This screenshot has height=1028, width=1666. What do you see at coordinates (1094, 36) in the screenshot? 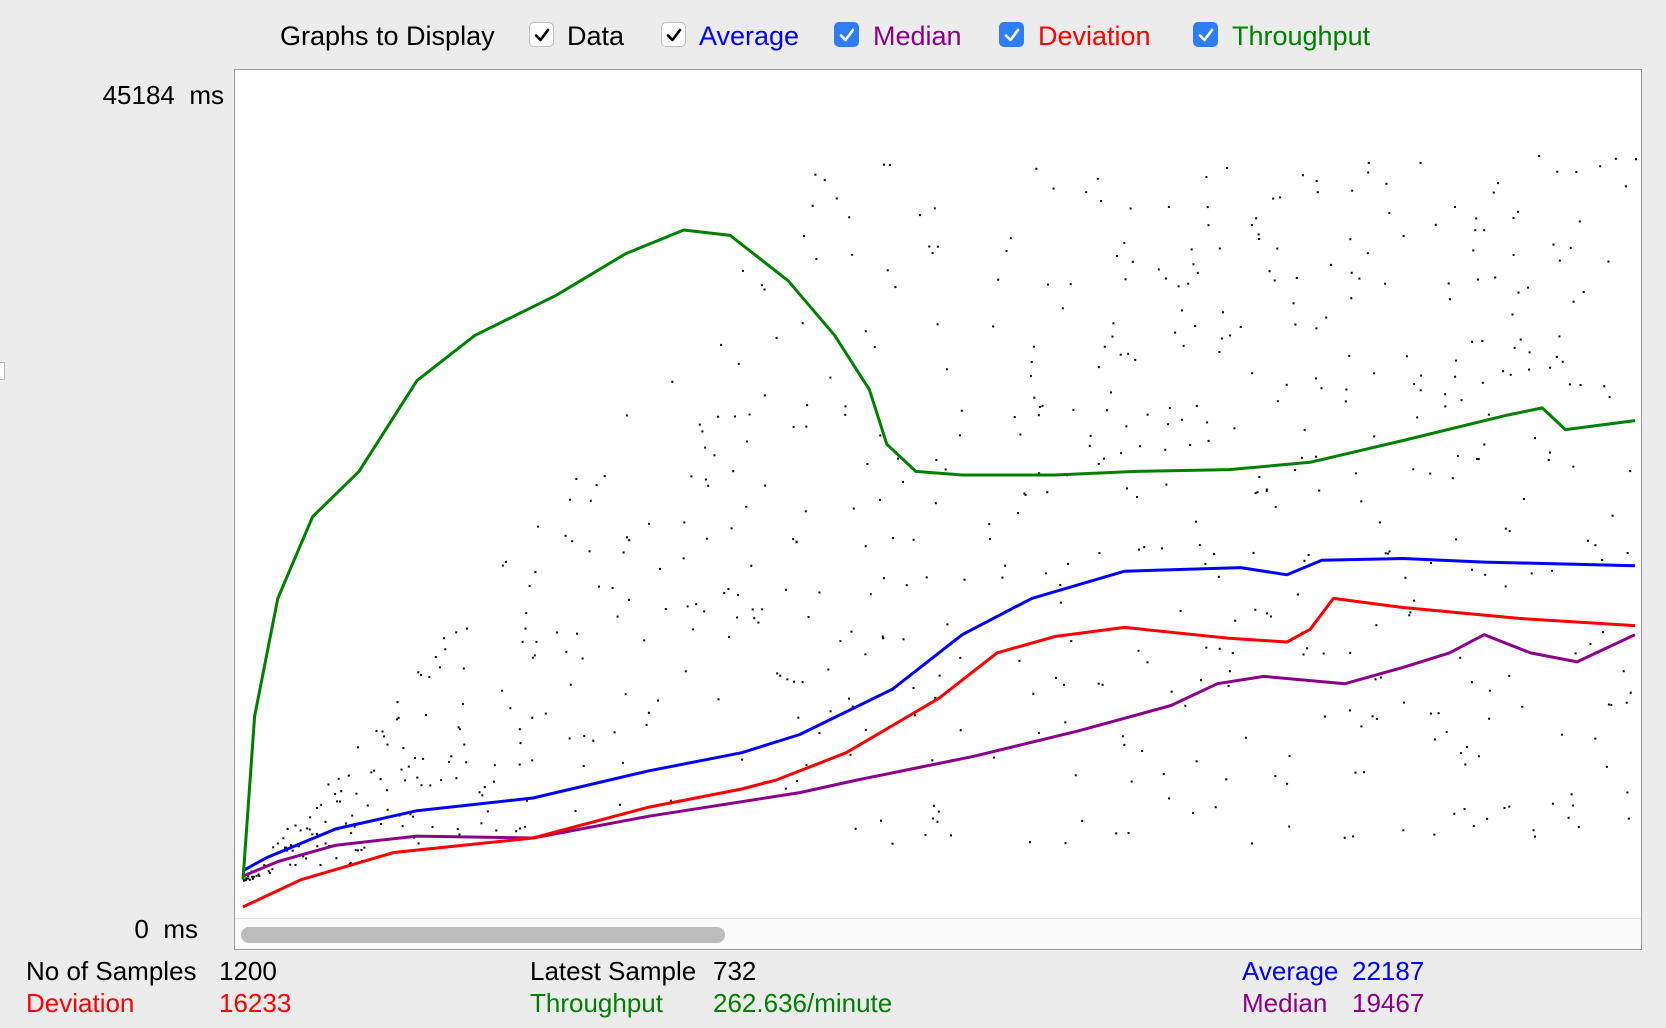
I see `deviation-checkbox-label: Deviation` at bounding box center [1094, 36].